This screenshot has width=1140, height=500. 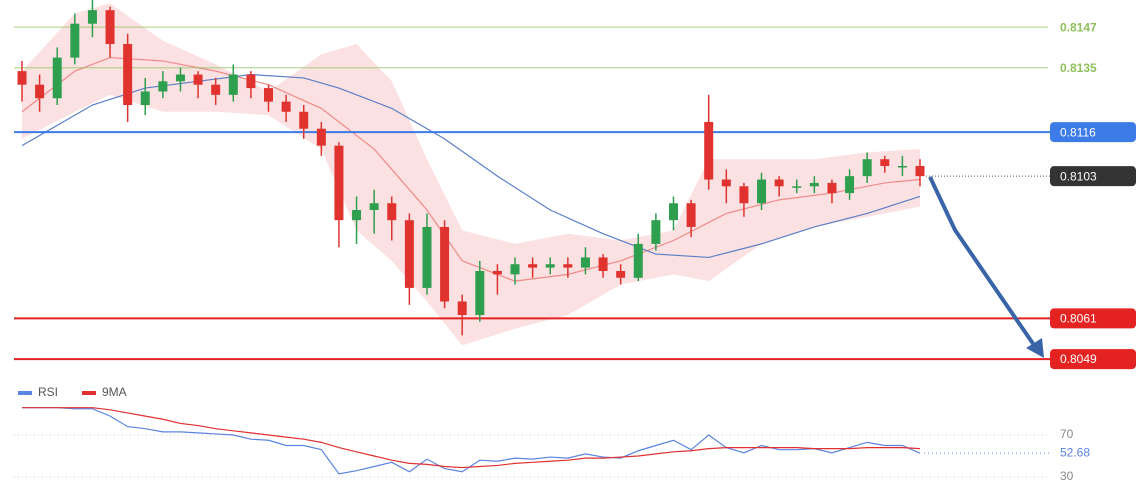 I want to click on last-value-label: 52.68, so click(x=1075, y=452).